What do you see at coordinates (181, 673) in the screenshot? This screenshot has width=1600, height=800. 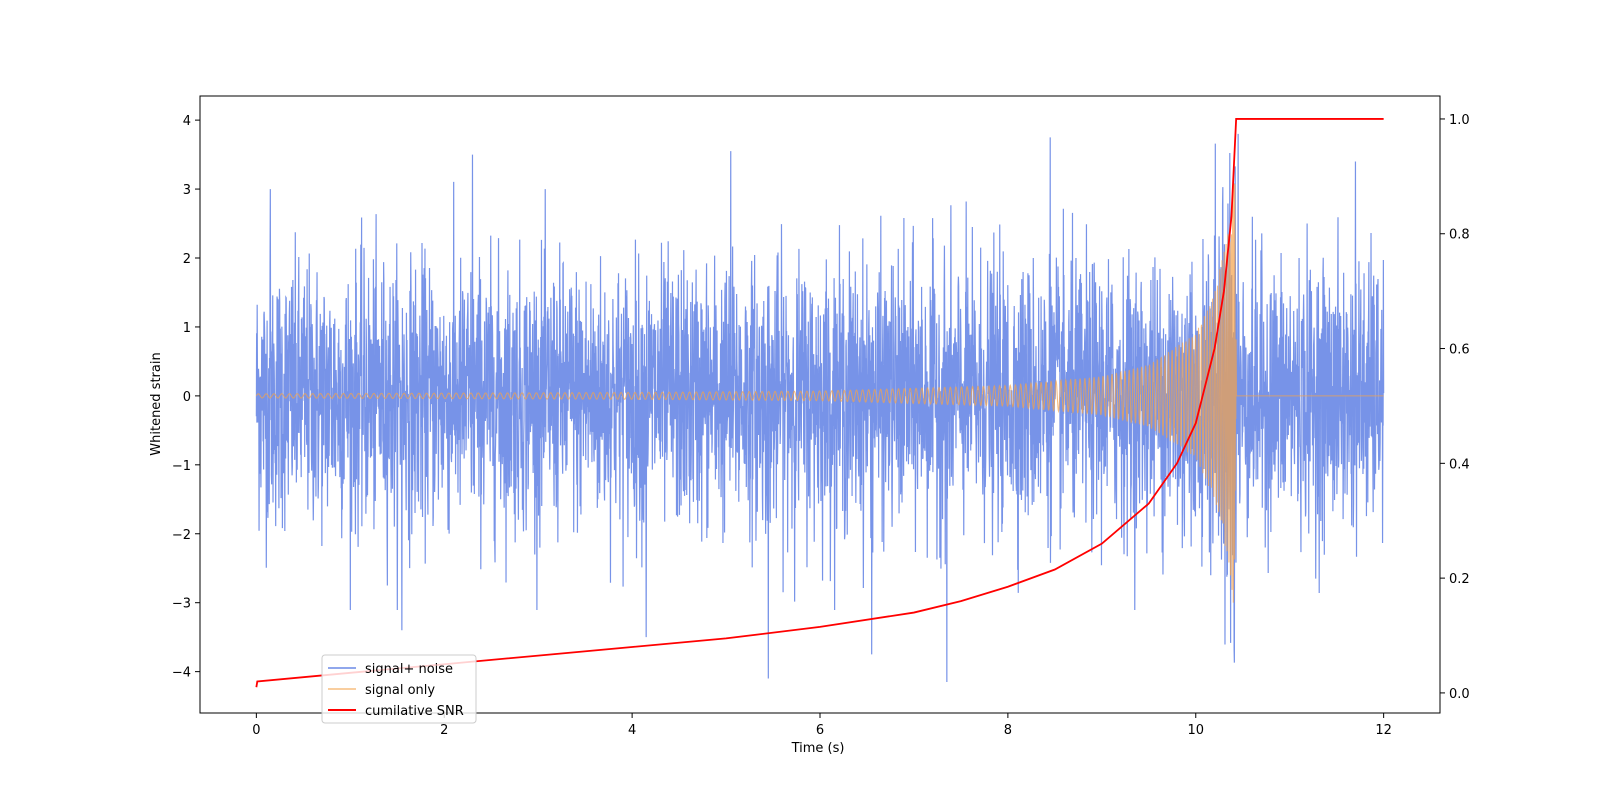 I see `y-tick-label: −4` at bounding box center [181, 673].